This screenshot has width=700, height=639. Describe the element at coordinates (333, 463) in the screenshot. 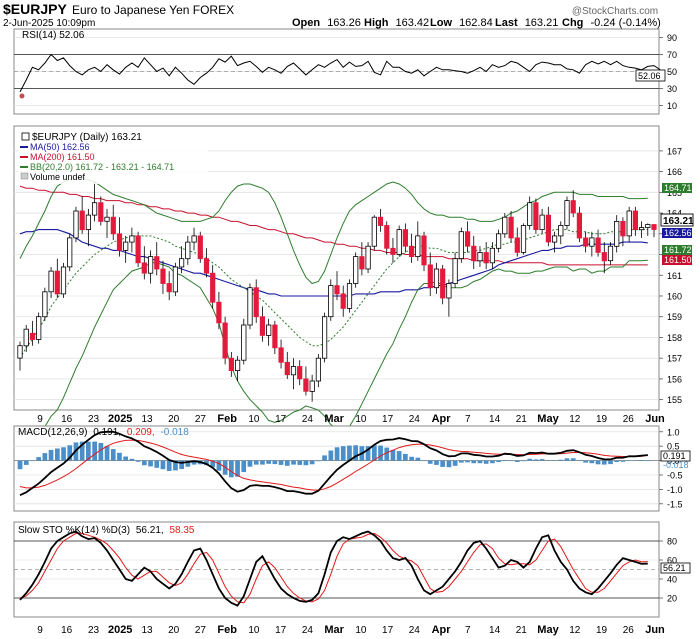

I see `macd-line` at that location.